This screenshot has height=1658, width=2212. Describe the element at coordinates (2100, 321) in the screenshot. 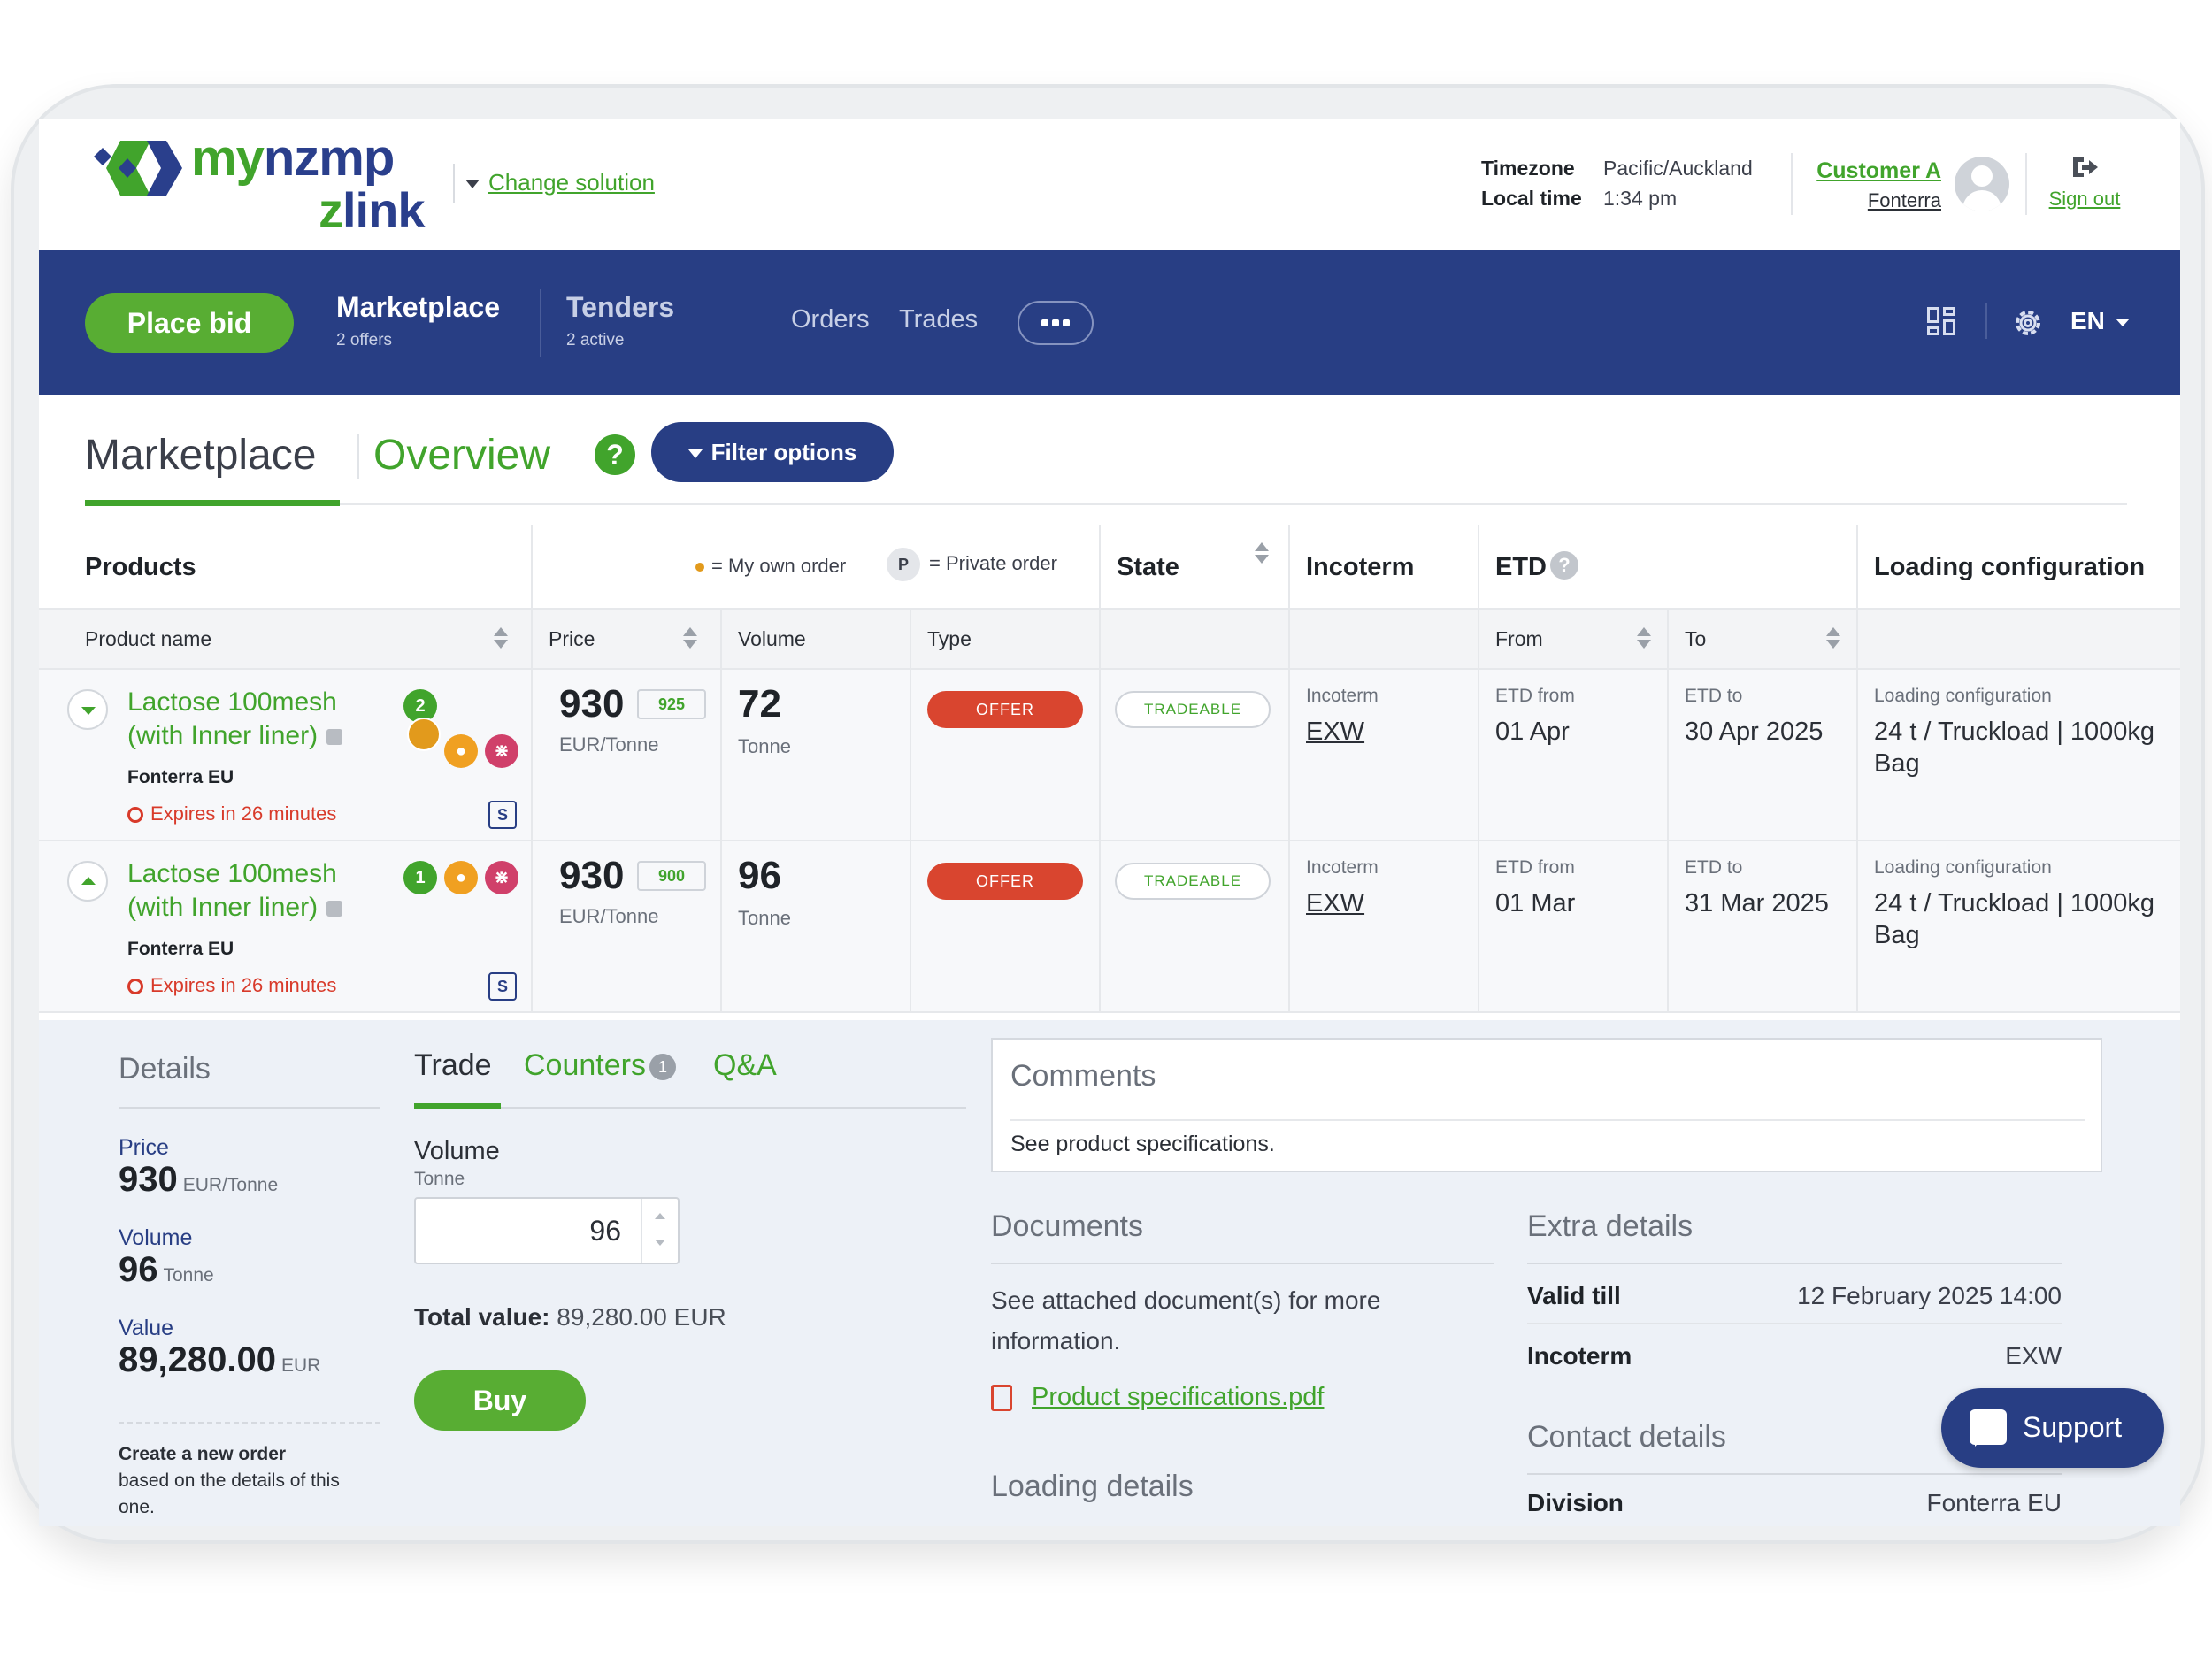

I see `language-select: EN` at that location.